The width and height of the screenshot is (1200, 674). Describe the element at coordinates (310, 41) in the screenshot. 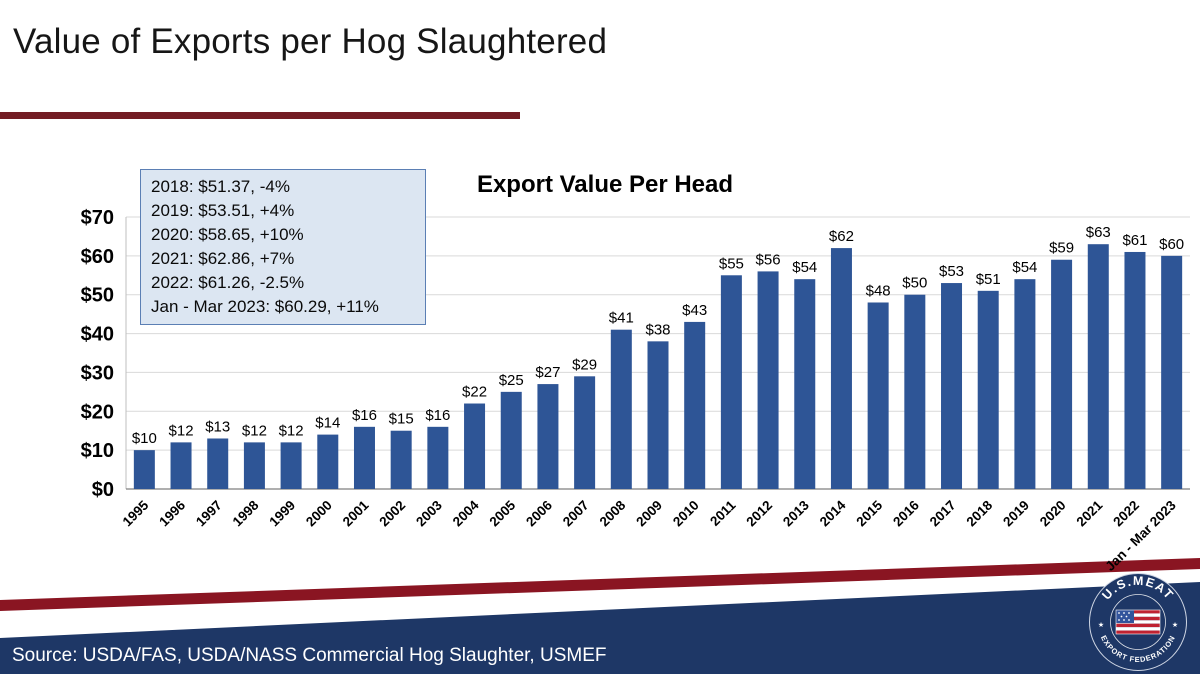

I see `slide-title: Value of Exports per Hog Slaughtered` at that location.